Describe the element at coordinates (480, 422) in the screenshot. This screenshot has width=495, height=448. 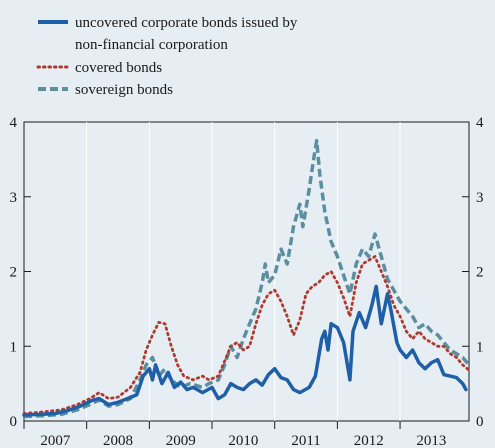
I see `y-tick-label-right-0: 0` at that location.